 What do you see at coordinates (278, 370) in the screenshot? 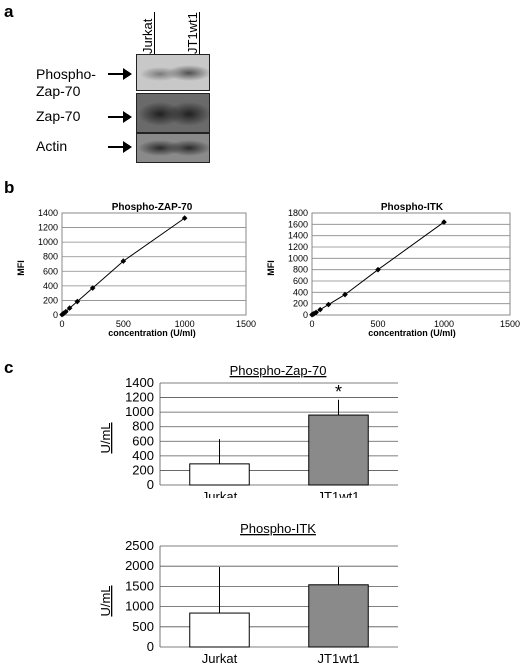
I see `chart-title: Phospho-Zap-70` at bounding box center [278, 370].